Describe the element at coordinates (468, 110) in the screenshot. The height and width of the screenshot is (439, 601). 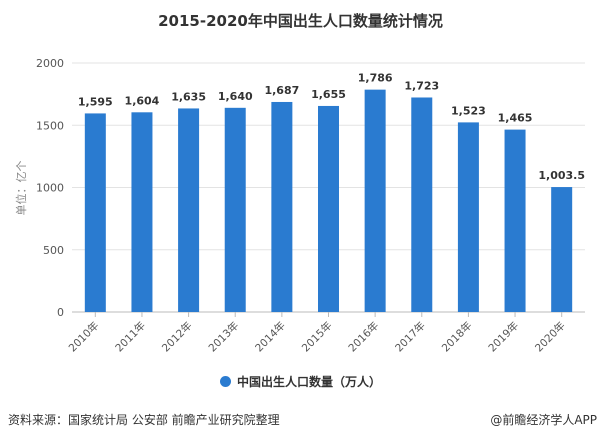
I see `data-label: 1,523` at that location.